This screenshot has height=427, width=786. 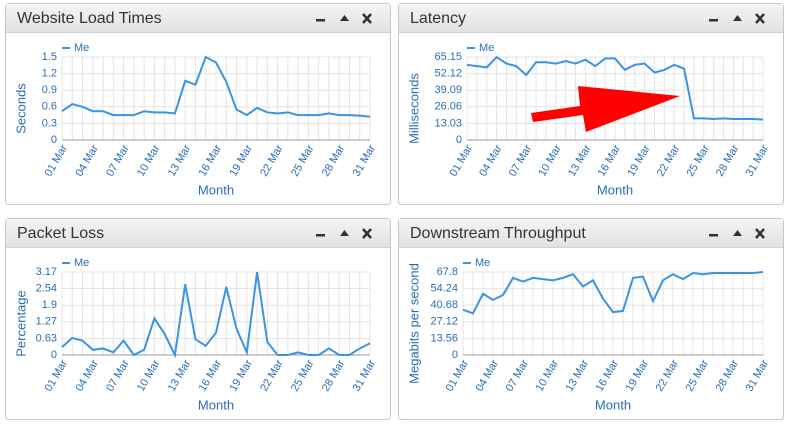 I want to click on y-tick-label: 2.54, so click(x=46, y=288).